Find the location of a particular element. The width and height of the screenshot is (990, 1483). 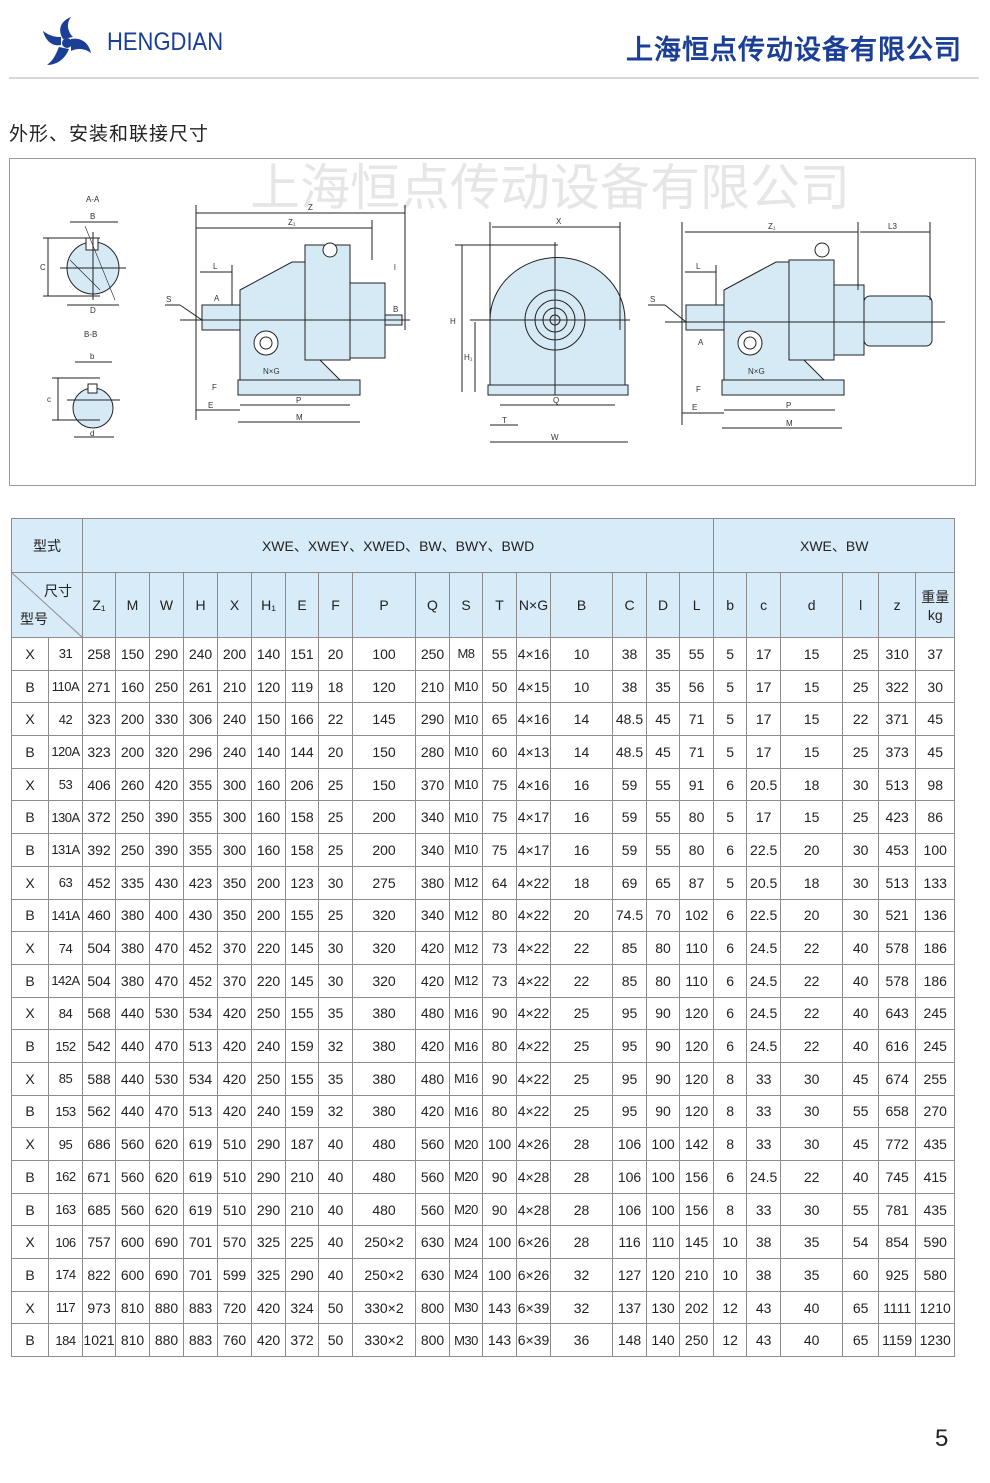

value-cell: 43 is located at coordinates (764, 1307).